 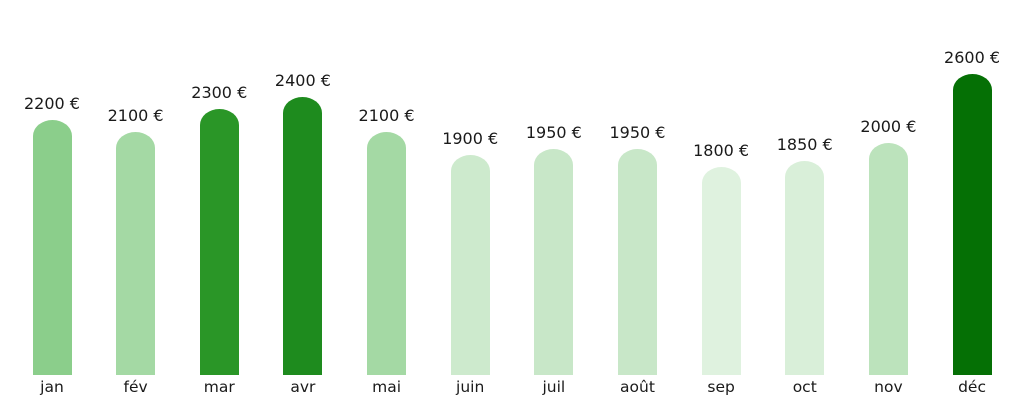 What do you see at coordinates (135, 387) in the screenshot?
I see `x-tick-fév: fév` at bounding box center [135, 387].